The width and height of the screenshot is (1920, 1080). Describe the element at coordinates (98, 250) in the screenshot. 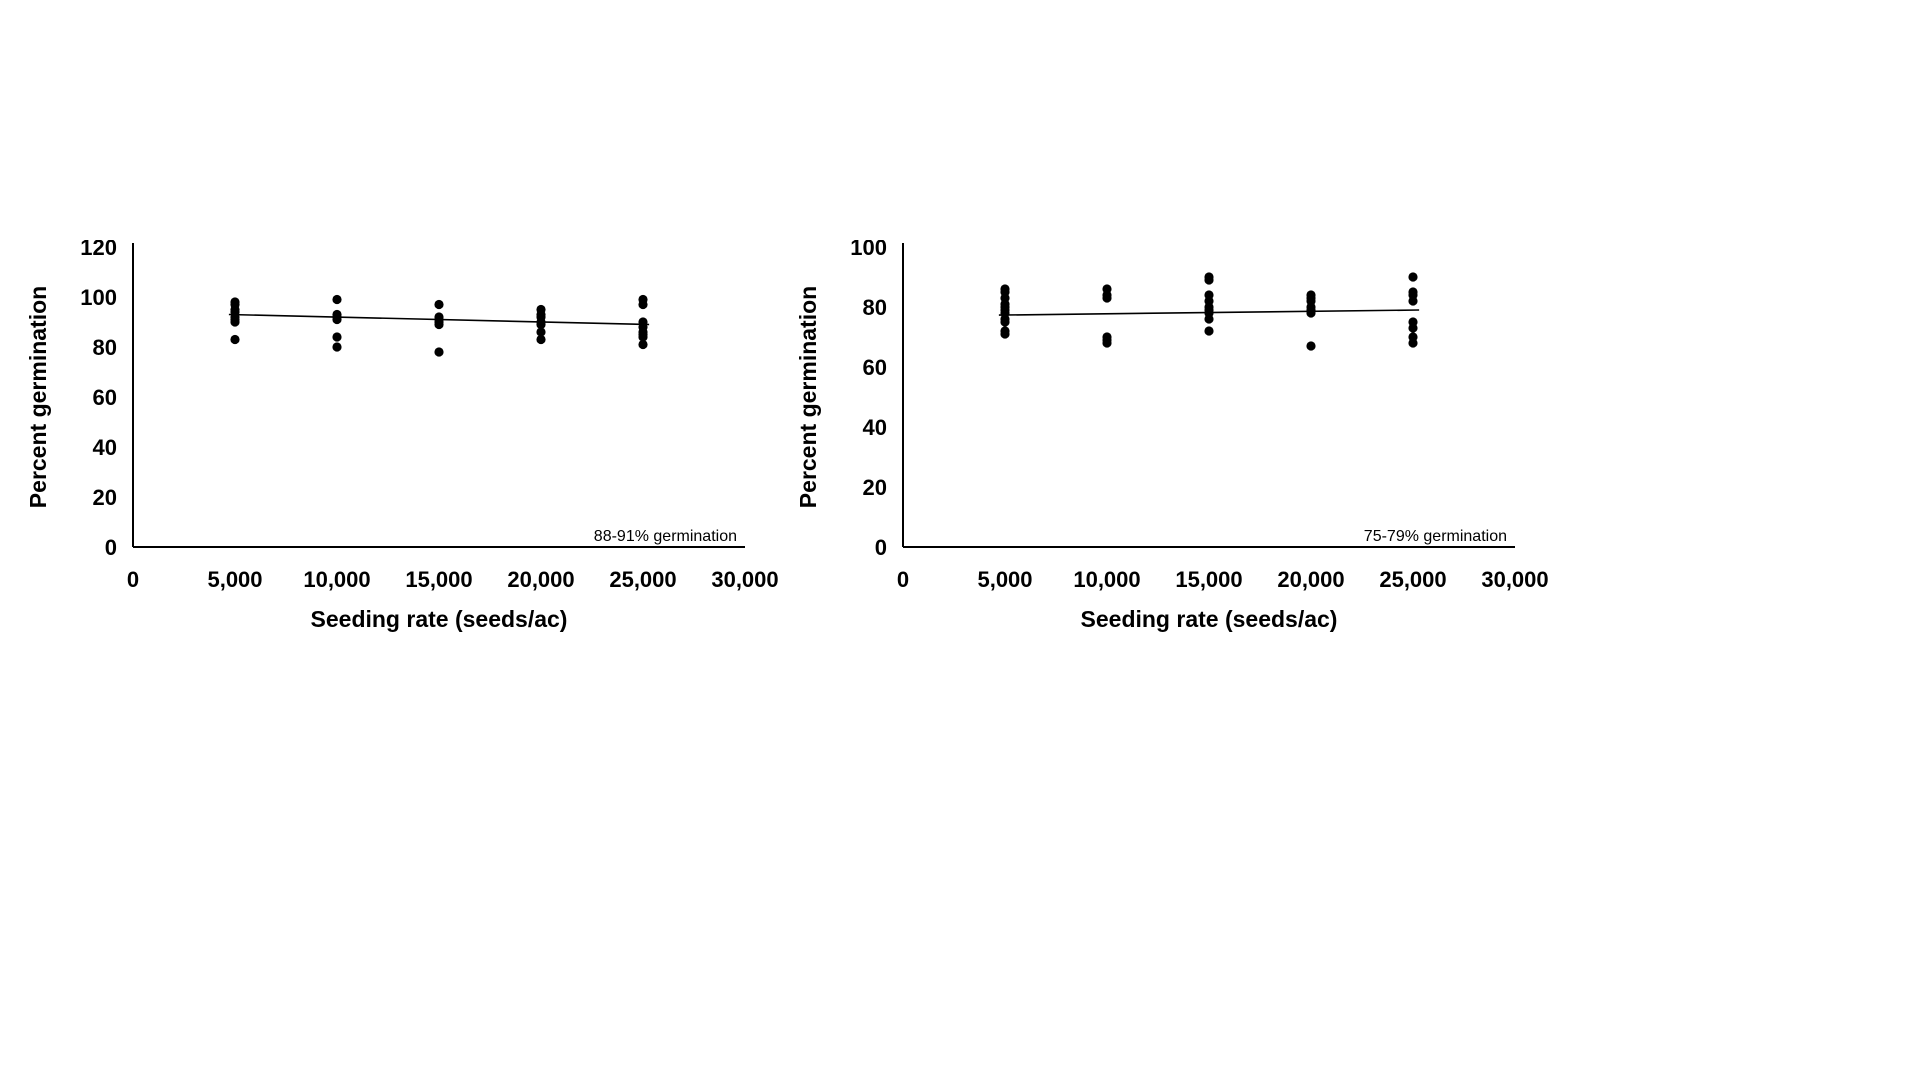

I see `y-tick-label: 120` at that location.